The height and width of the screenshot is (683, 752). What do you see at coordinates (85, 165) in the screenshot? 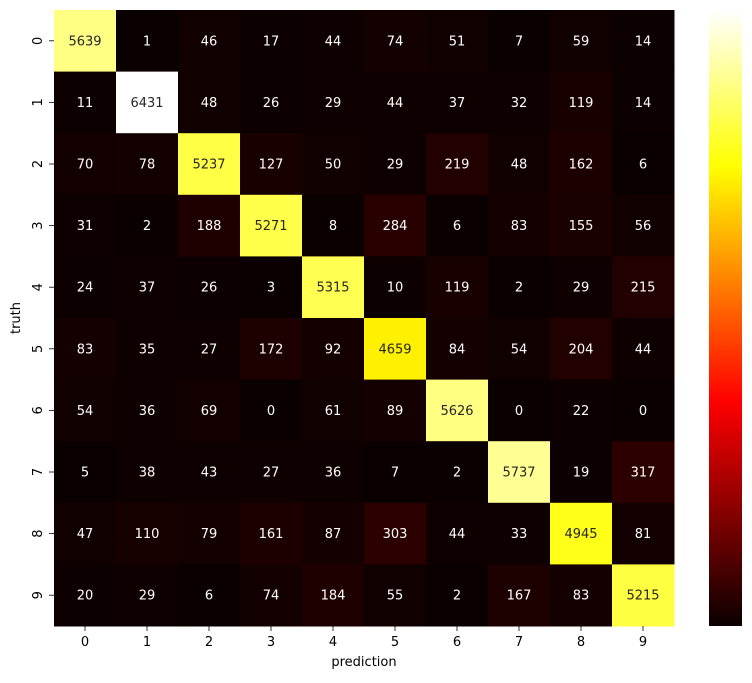
I see `cell-value-label: 70` at bounding box center [85, 165].